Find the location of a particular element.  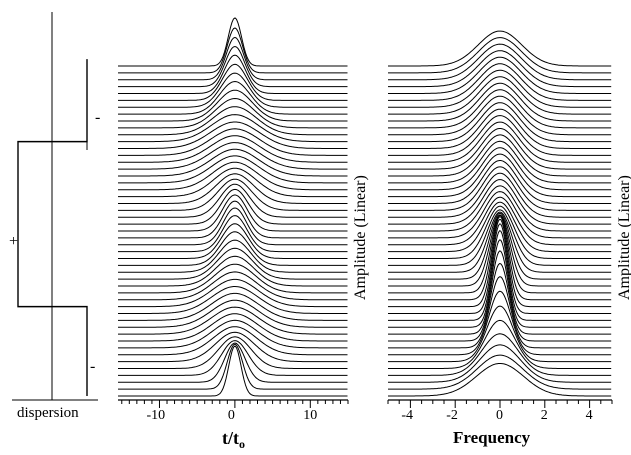

dispersion-profile-line is located at coordinates (52, 227).